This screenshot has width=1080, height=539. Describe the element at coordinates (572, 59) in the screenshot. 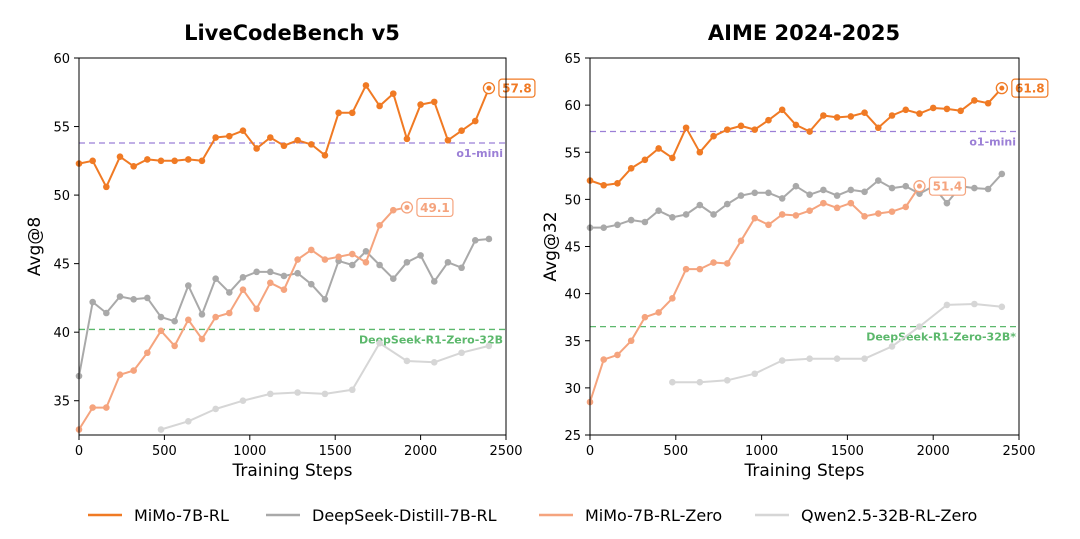

I see `y-tick-label: 65` at that location.